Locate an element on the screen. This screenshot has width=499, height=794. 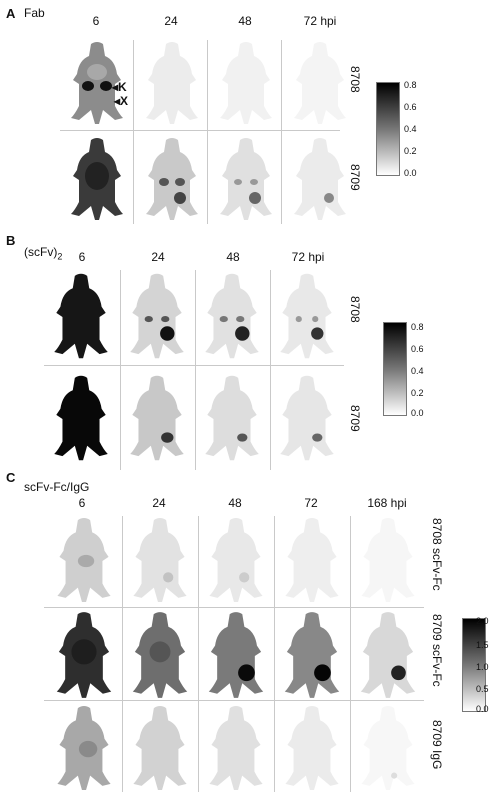
panel-c-8709-igg-72h-scan is located at coordinates (312, 748).